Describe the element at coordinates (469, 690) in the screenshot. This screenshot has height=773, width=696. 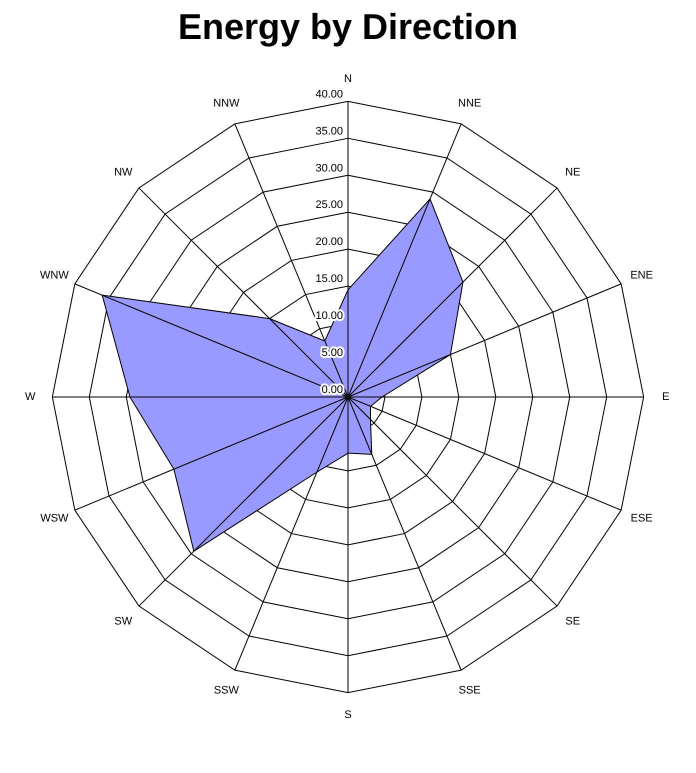
I see `spoke-label: SSE` at that location.